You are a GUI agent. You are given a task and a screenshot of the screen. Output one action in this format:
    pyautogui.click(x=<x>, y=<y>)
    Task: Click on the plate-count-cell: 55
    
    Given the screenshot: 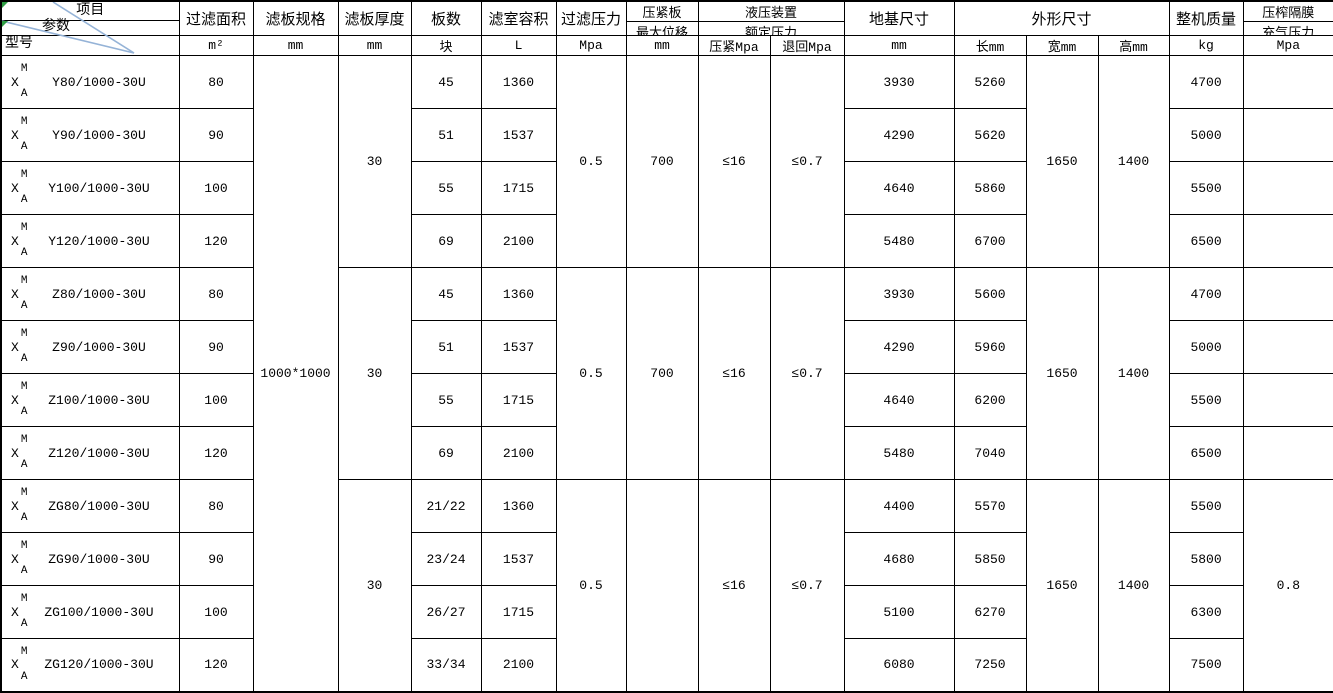 What is the action you would take?
    pyautogui.click(x=446, y=400)
    